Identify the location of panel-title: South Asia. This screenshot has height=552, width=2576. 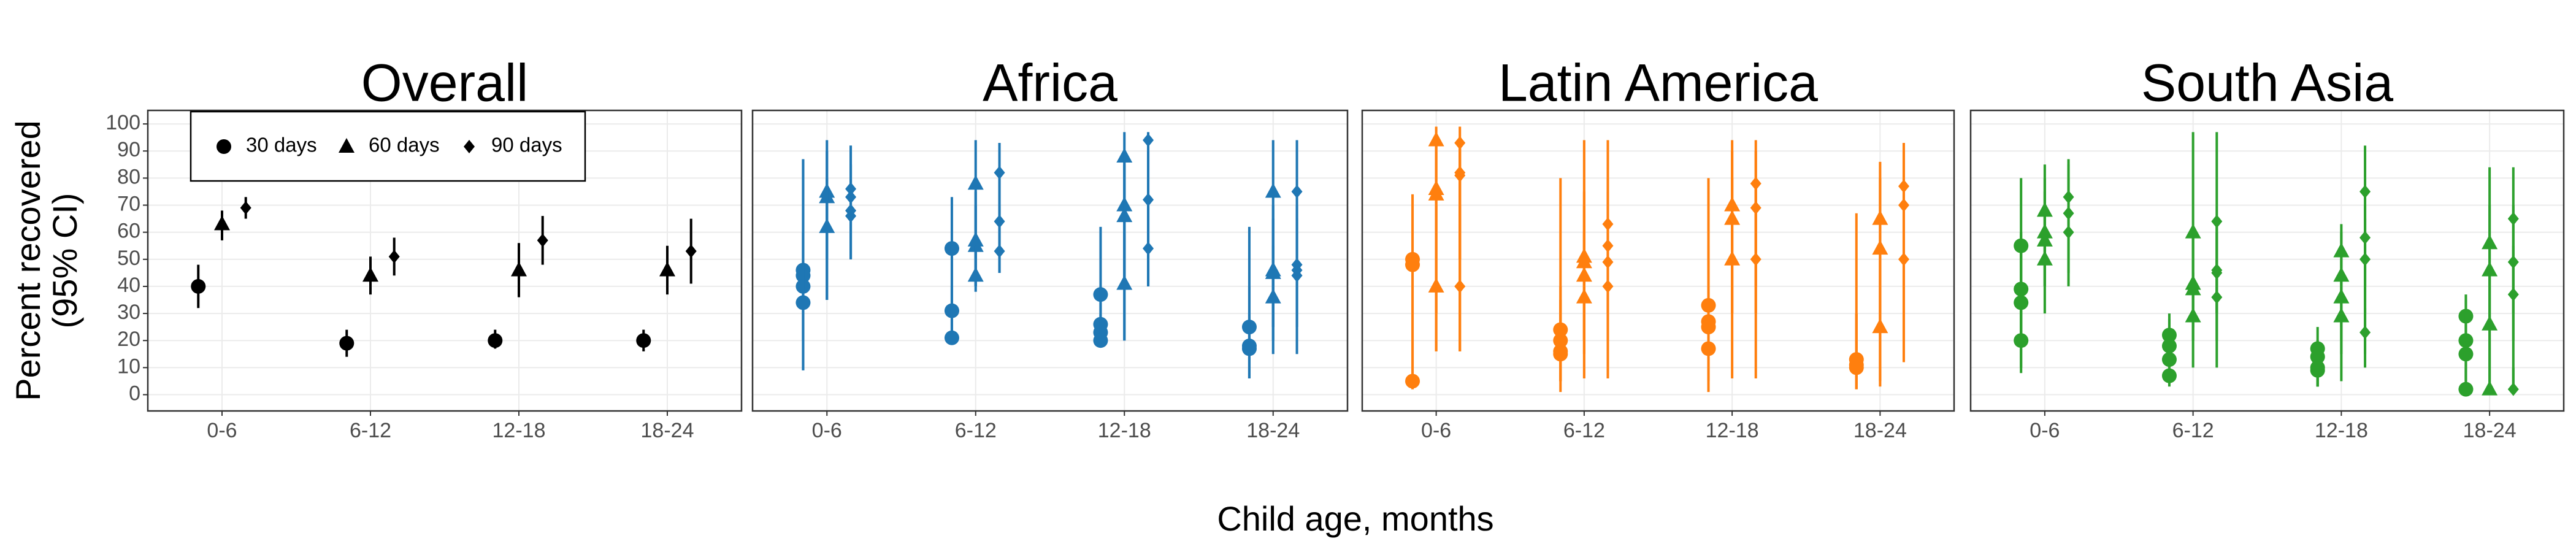
(2267, 83).